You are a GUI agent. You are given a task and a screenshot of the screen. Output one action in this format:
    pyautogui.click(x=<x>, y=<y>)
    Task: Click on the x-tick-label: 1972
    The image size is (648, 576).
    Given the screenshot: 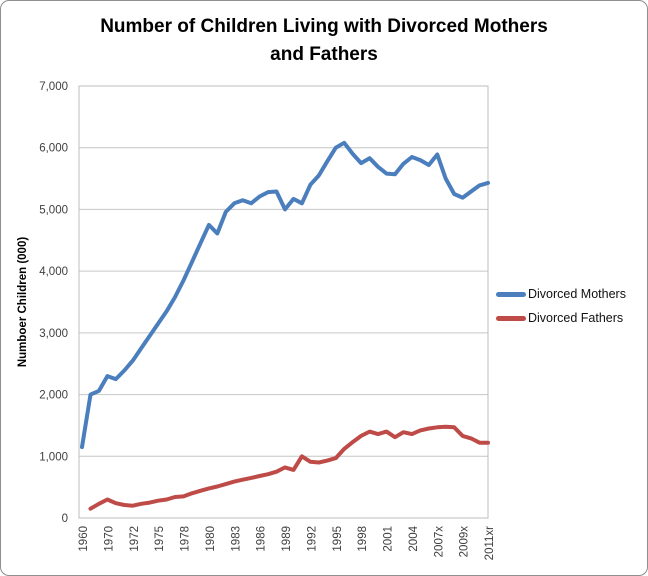 What is the action you would take?
    pyautogui.click(x=135, y=539)
    